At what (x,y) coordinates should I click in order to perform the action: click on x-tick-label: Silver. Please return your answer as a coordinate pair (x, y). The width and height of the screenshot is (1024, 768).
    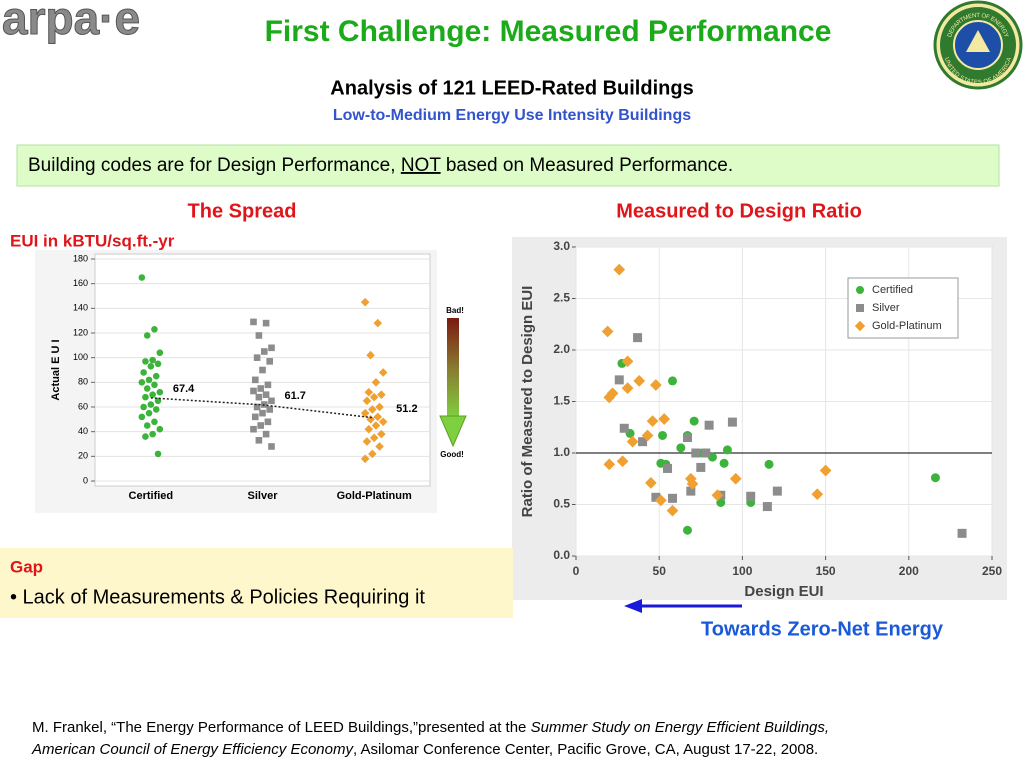
    Looking at the image, I should click on (263, 496).